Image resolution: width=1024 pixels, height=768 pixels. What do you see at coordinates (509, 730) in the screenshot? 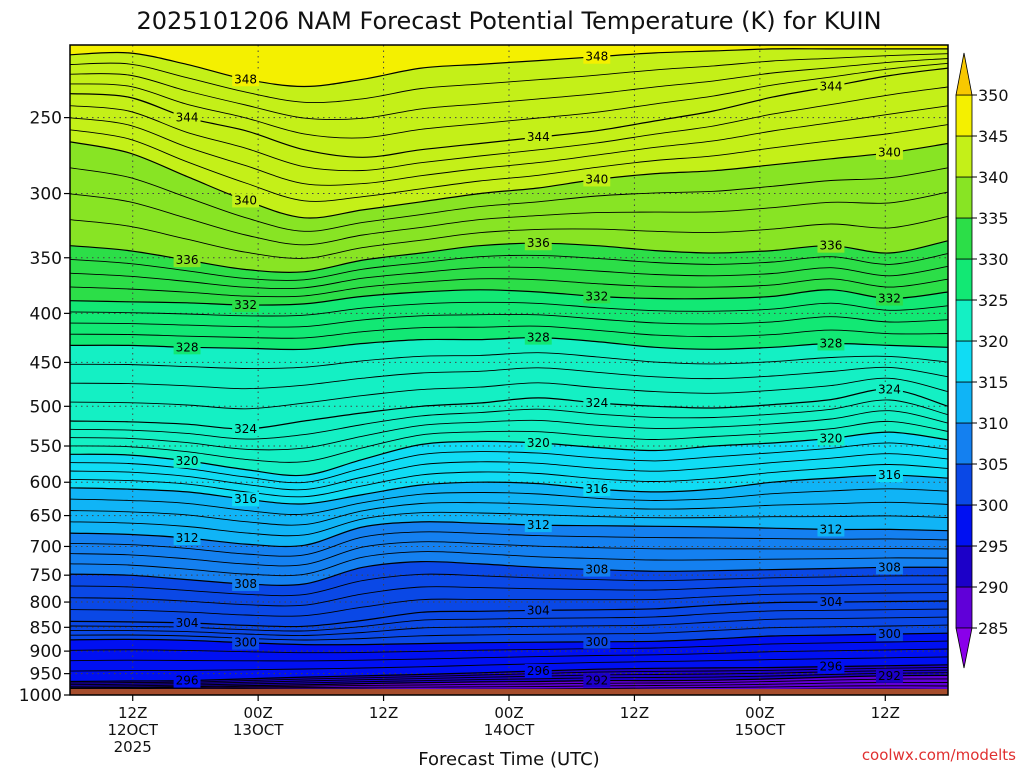
I see `x-tick-label: 14OCT` at bounding box center [509, 730].